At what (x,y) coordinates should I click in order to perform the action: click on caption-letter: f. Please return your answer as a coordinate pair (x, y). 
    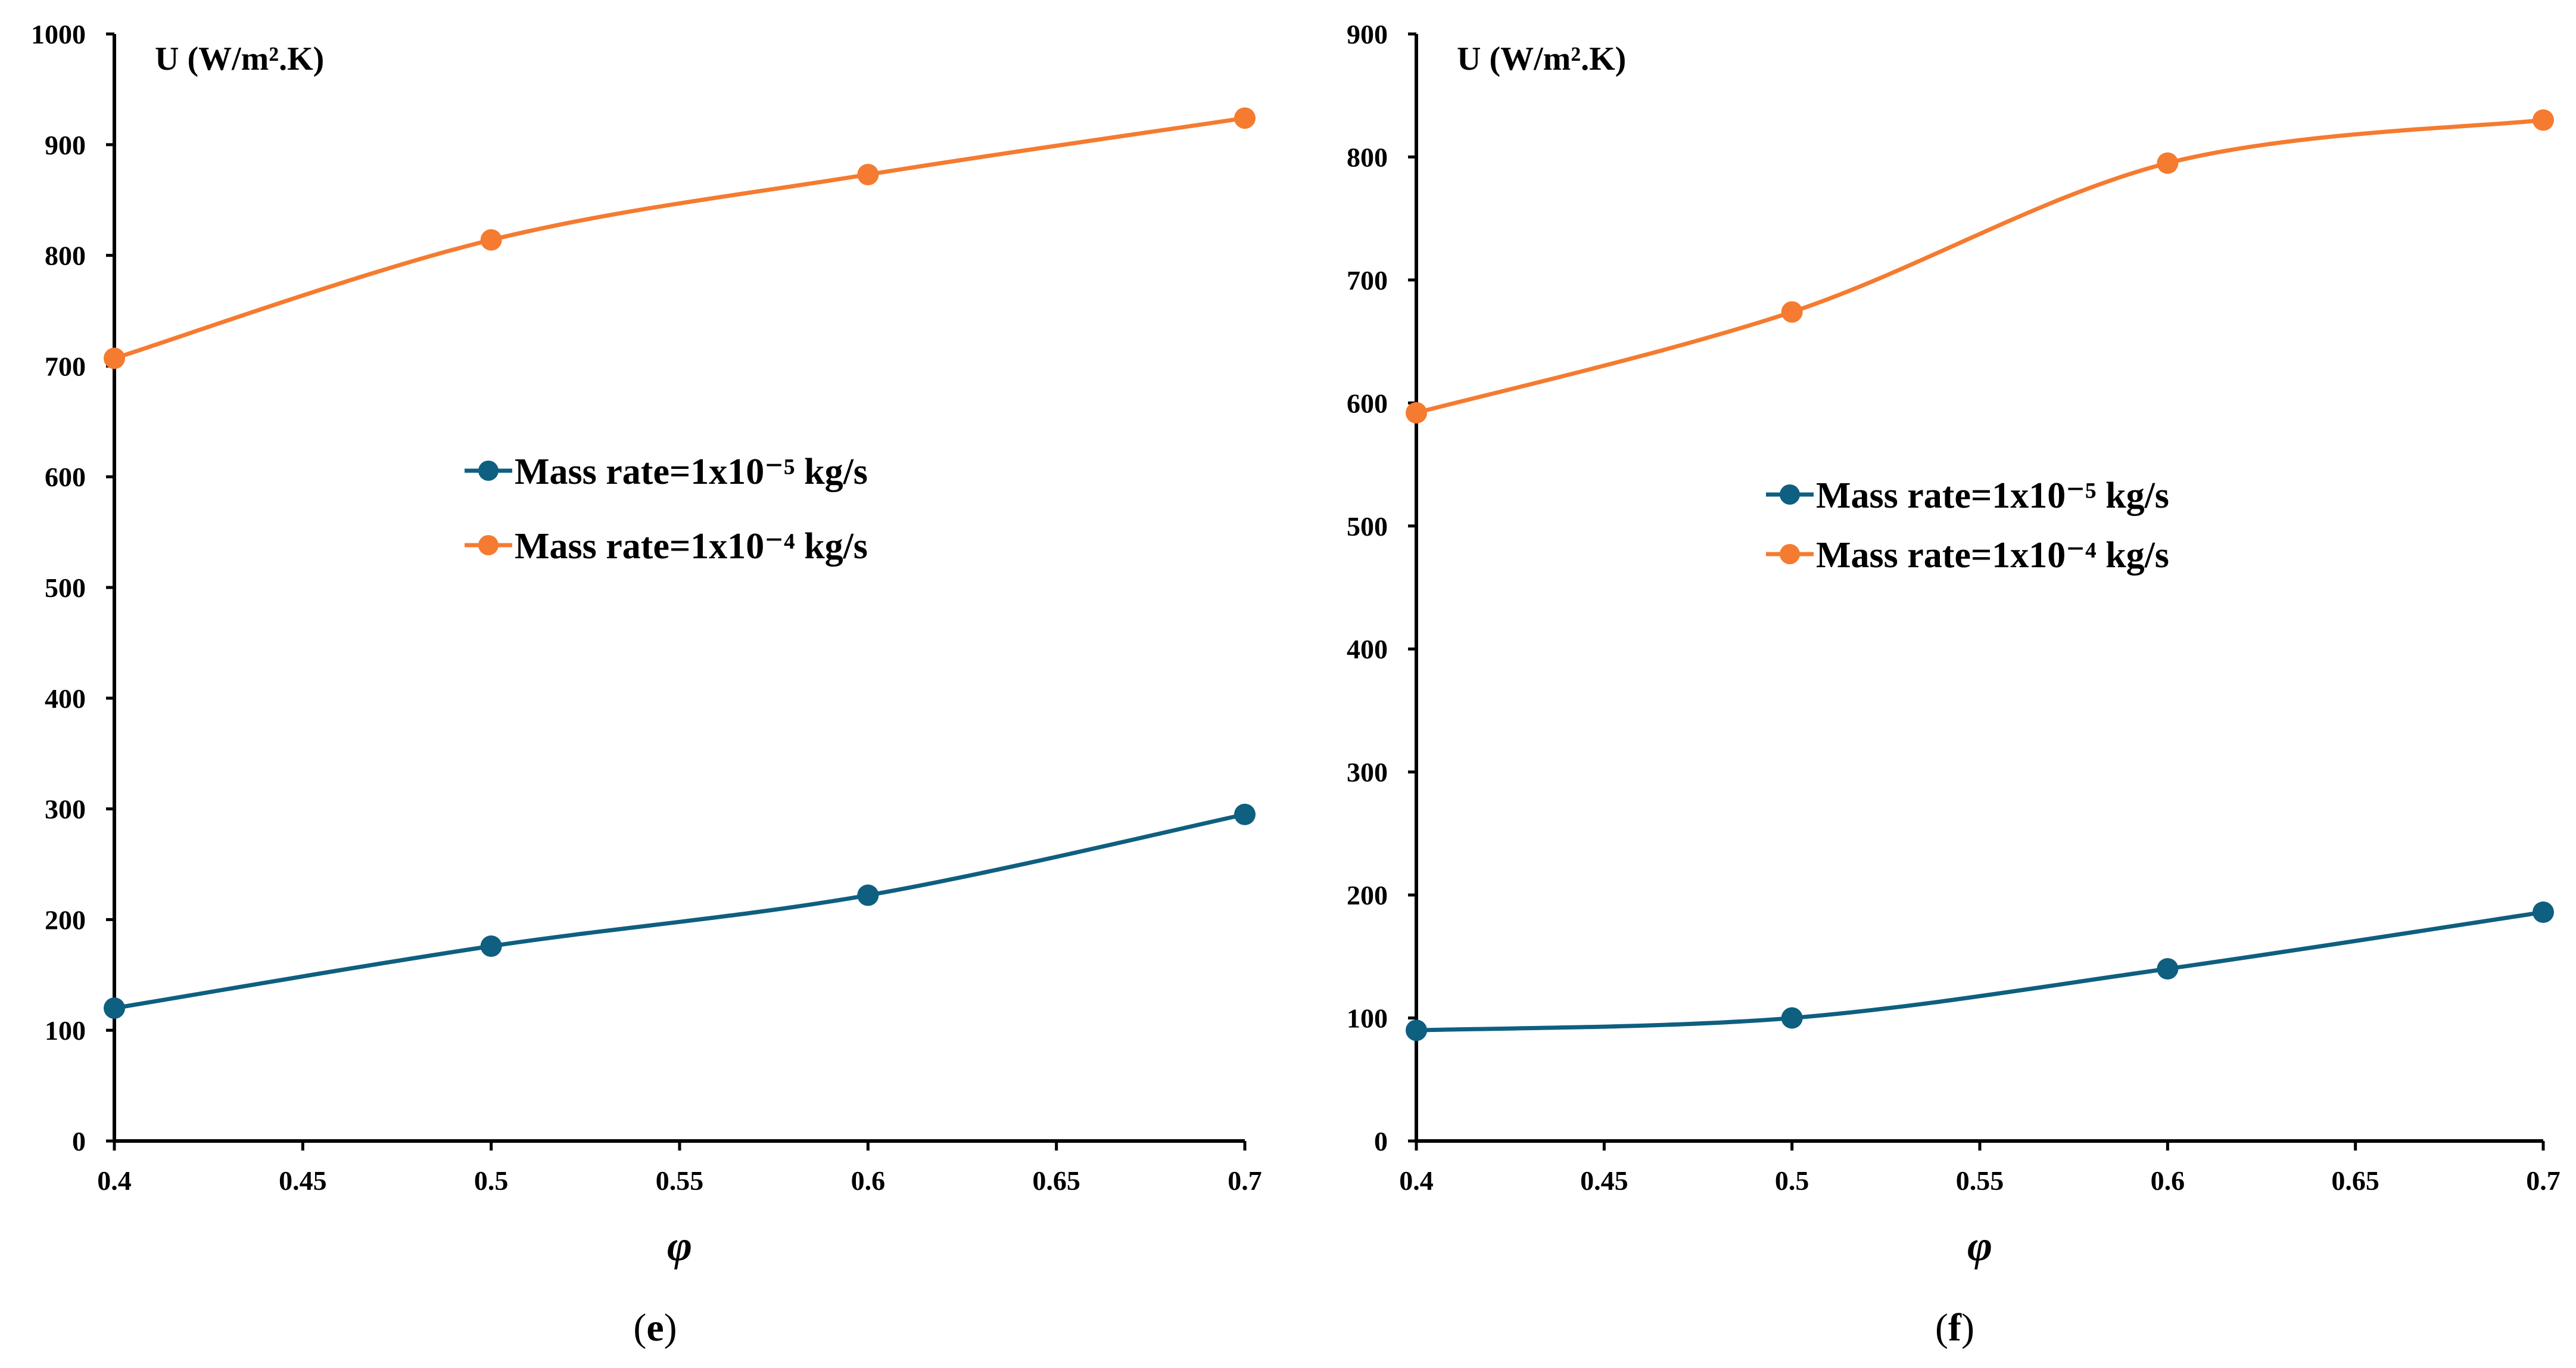
    Looking at the image, I should click on (1955, 1328).